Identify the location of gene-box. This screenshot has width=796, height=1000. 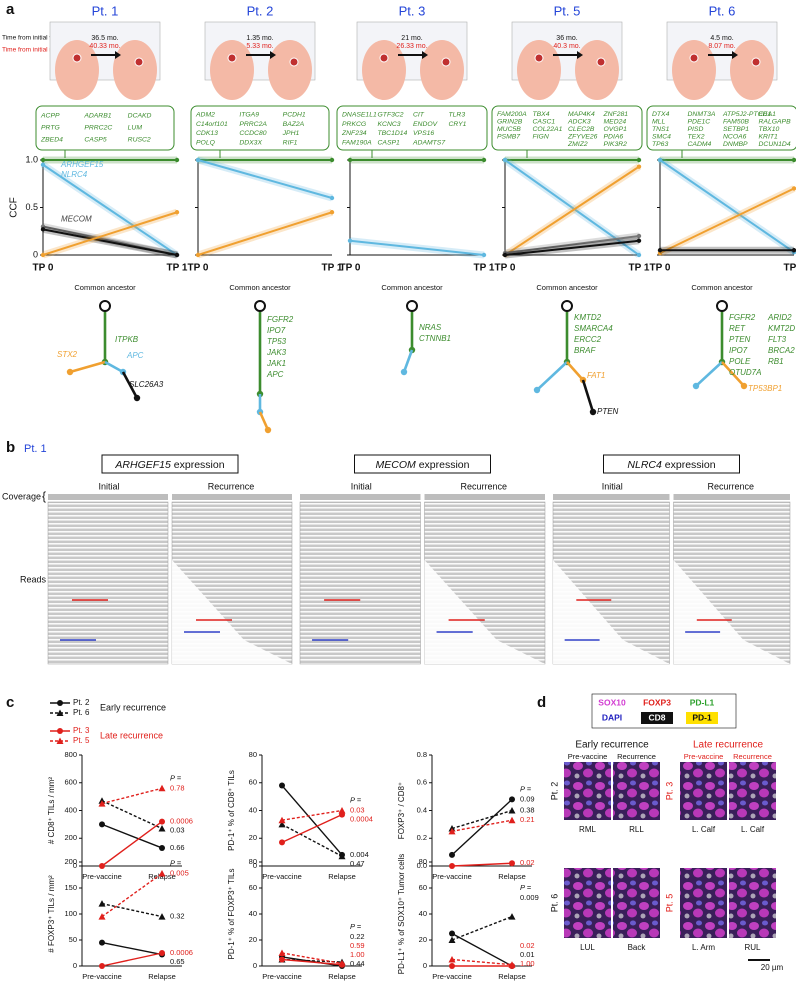
(105, 128).